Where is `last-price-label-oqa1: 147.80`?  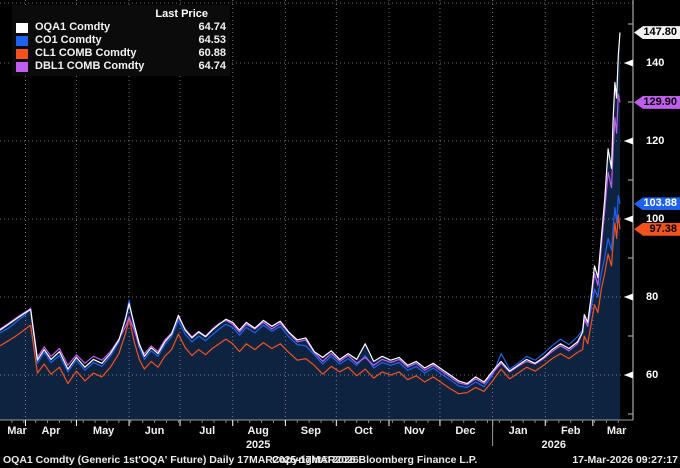
last-price-label-oqa1: 147.80 is located at coordinates (657, 33).